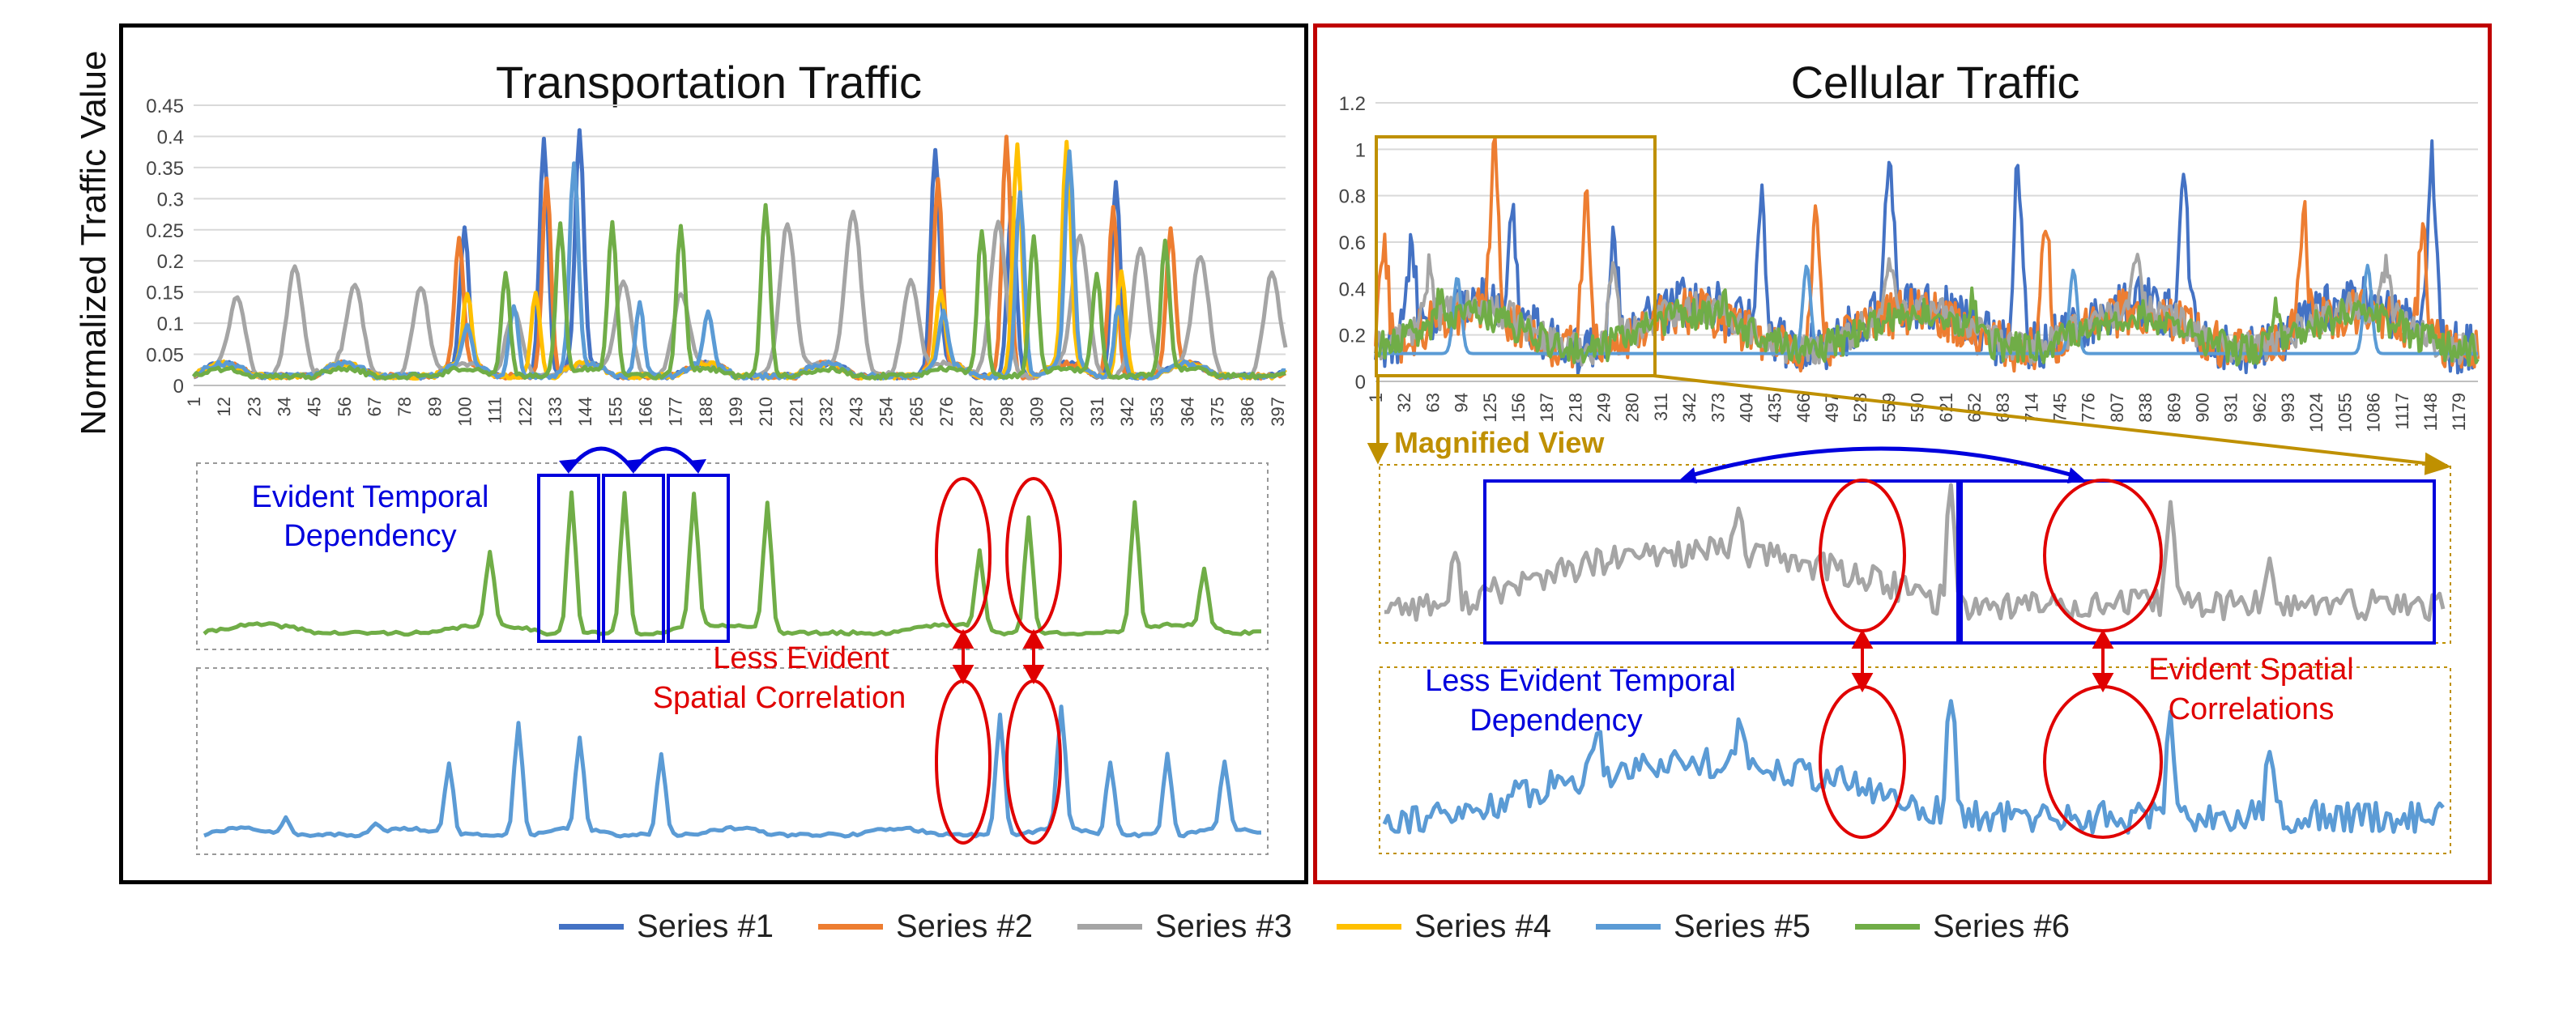 Image resolution: width=2576 pixels, height=1030 pixels. Describe the element at coordinates (170, 324) in the screenshot. I see `y-tick-label: 0.1` at that location.